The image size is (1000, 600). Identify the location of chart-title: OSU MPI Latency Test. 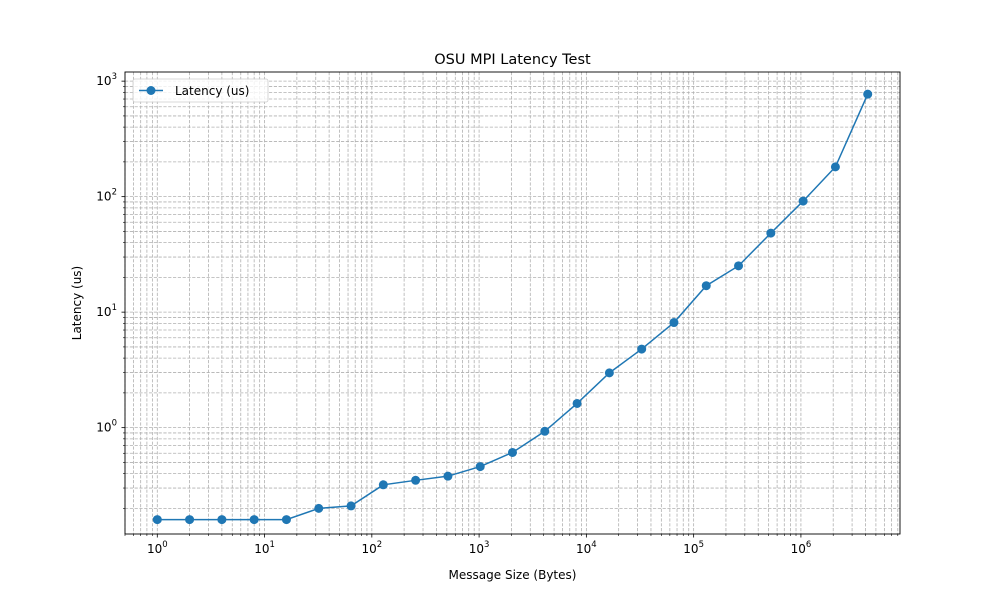
(512, 60).